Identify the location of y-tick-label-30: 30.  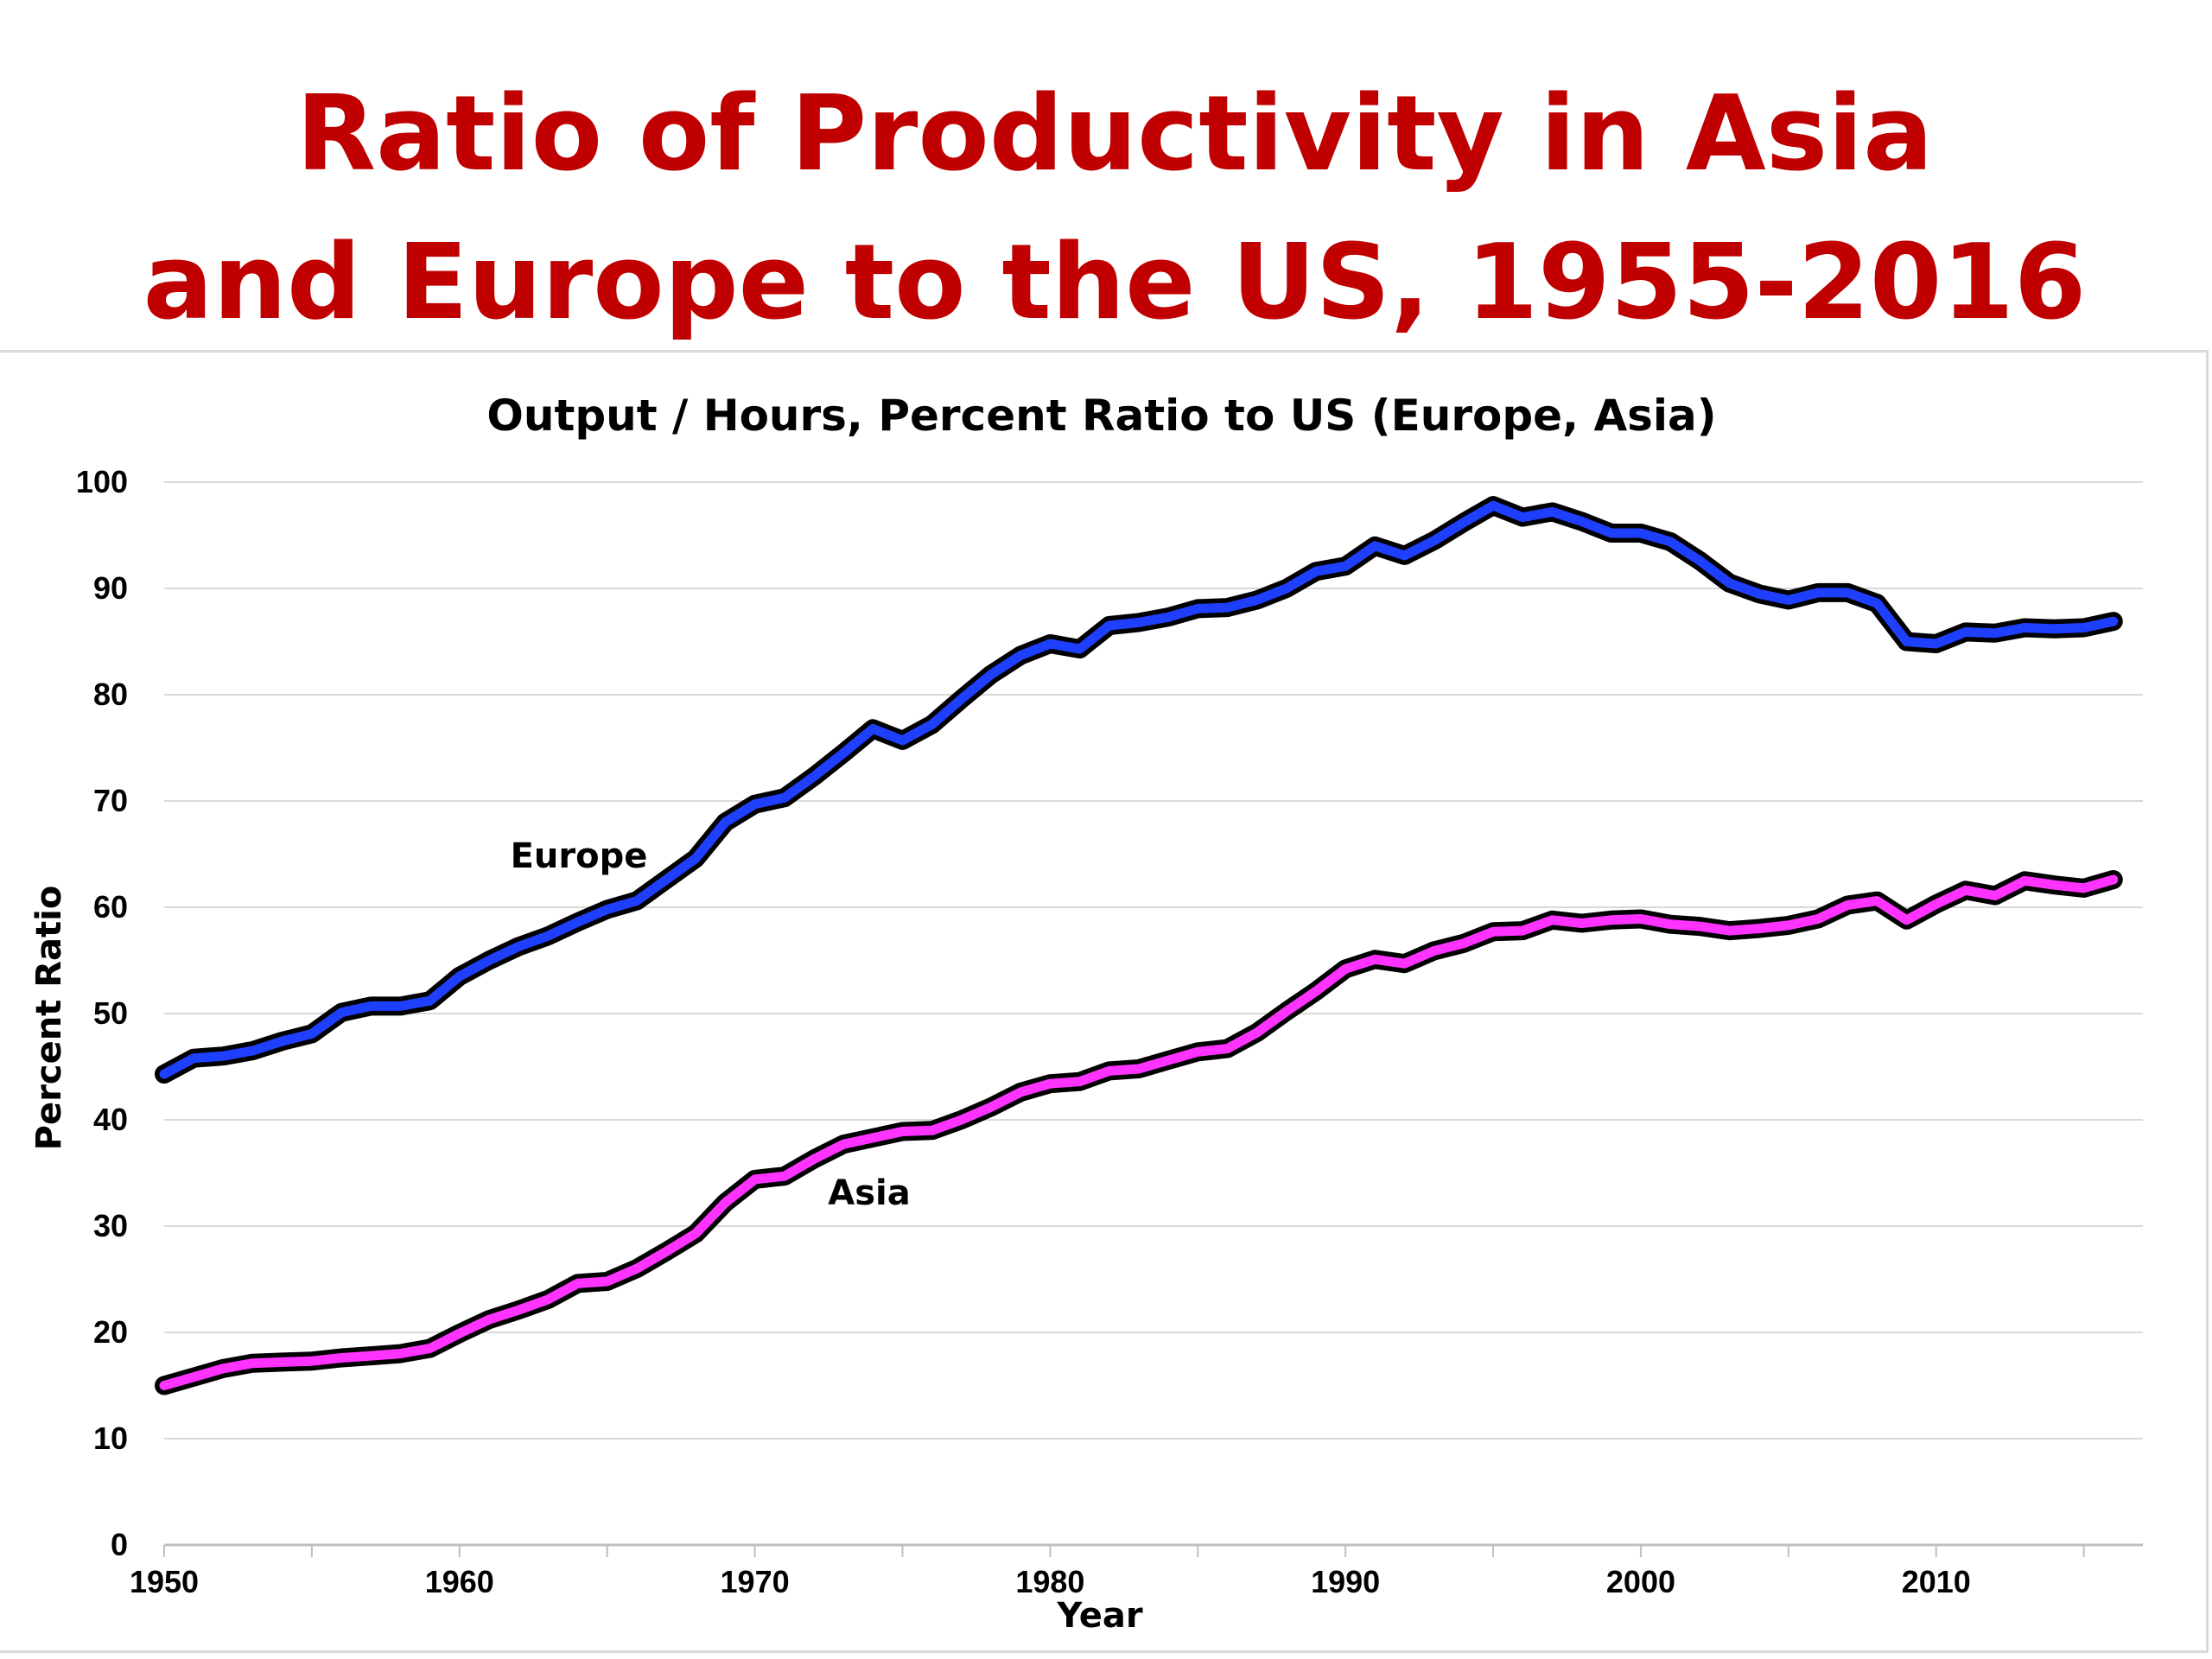
(110, 1225).